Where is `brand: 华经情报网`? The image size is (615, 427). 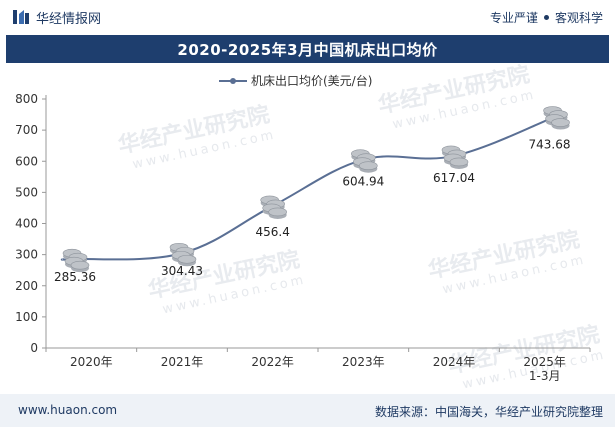
brand: 华经情报网 is located at coordinates (57, 17).